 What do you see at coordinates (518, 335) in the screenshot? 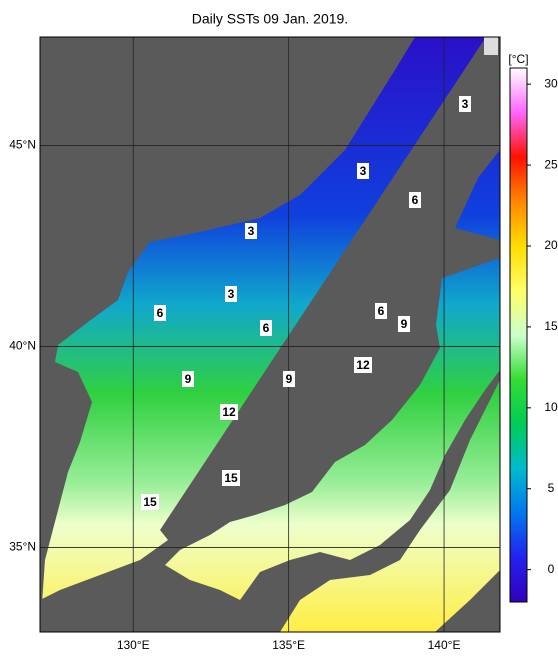
I see `colorbar-scale` at bounding box center [518, 335].